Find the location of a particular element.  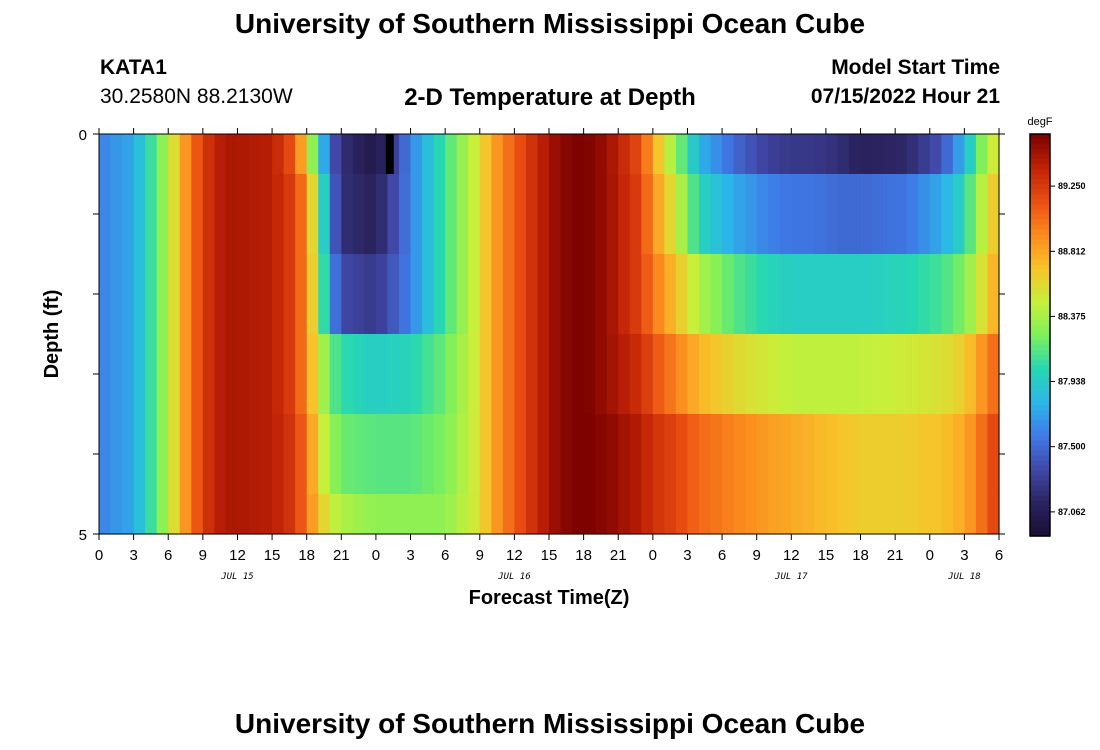

colorbar-tick-label: 87.500 is located at coordinates (1072, 447).